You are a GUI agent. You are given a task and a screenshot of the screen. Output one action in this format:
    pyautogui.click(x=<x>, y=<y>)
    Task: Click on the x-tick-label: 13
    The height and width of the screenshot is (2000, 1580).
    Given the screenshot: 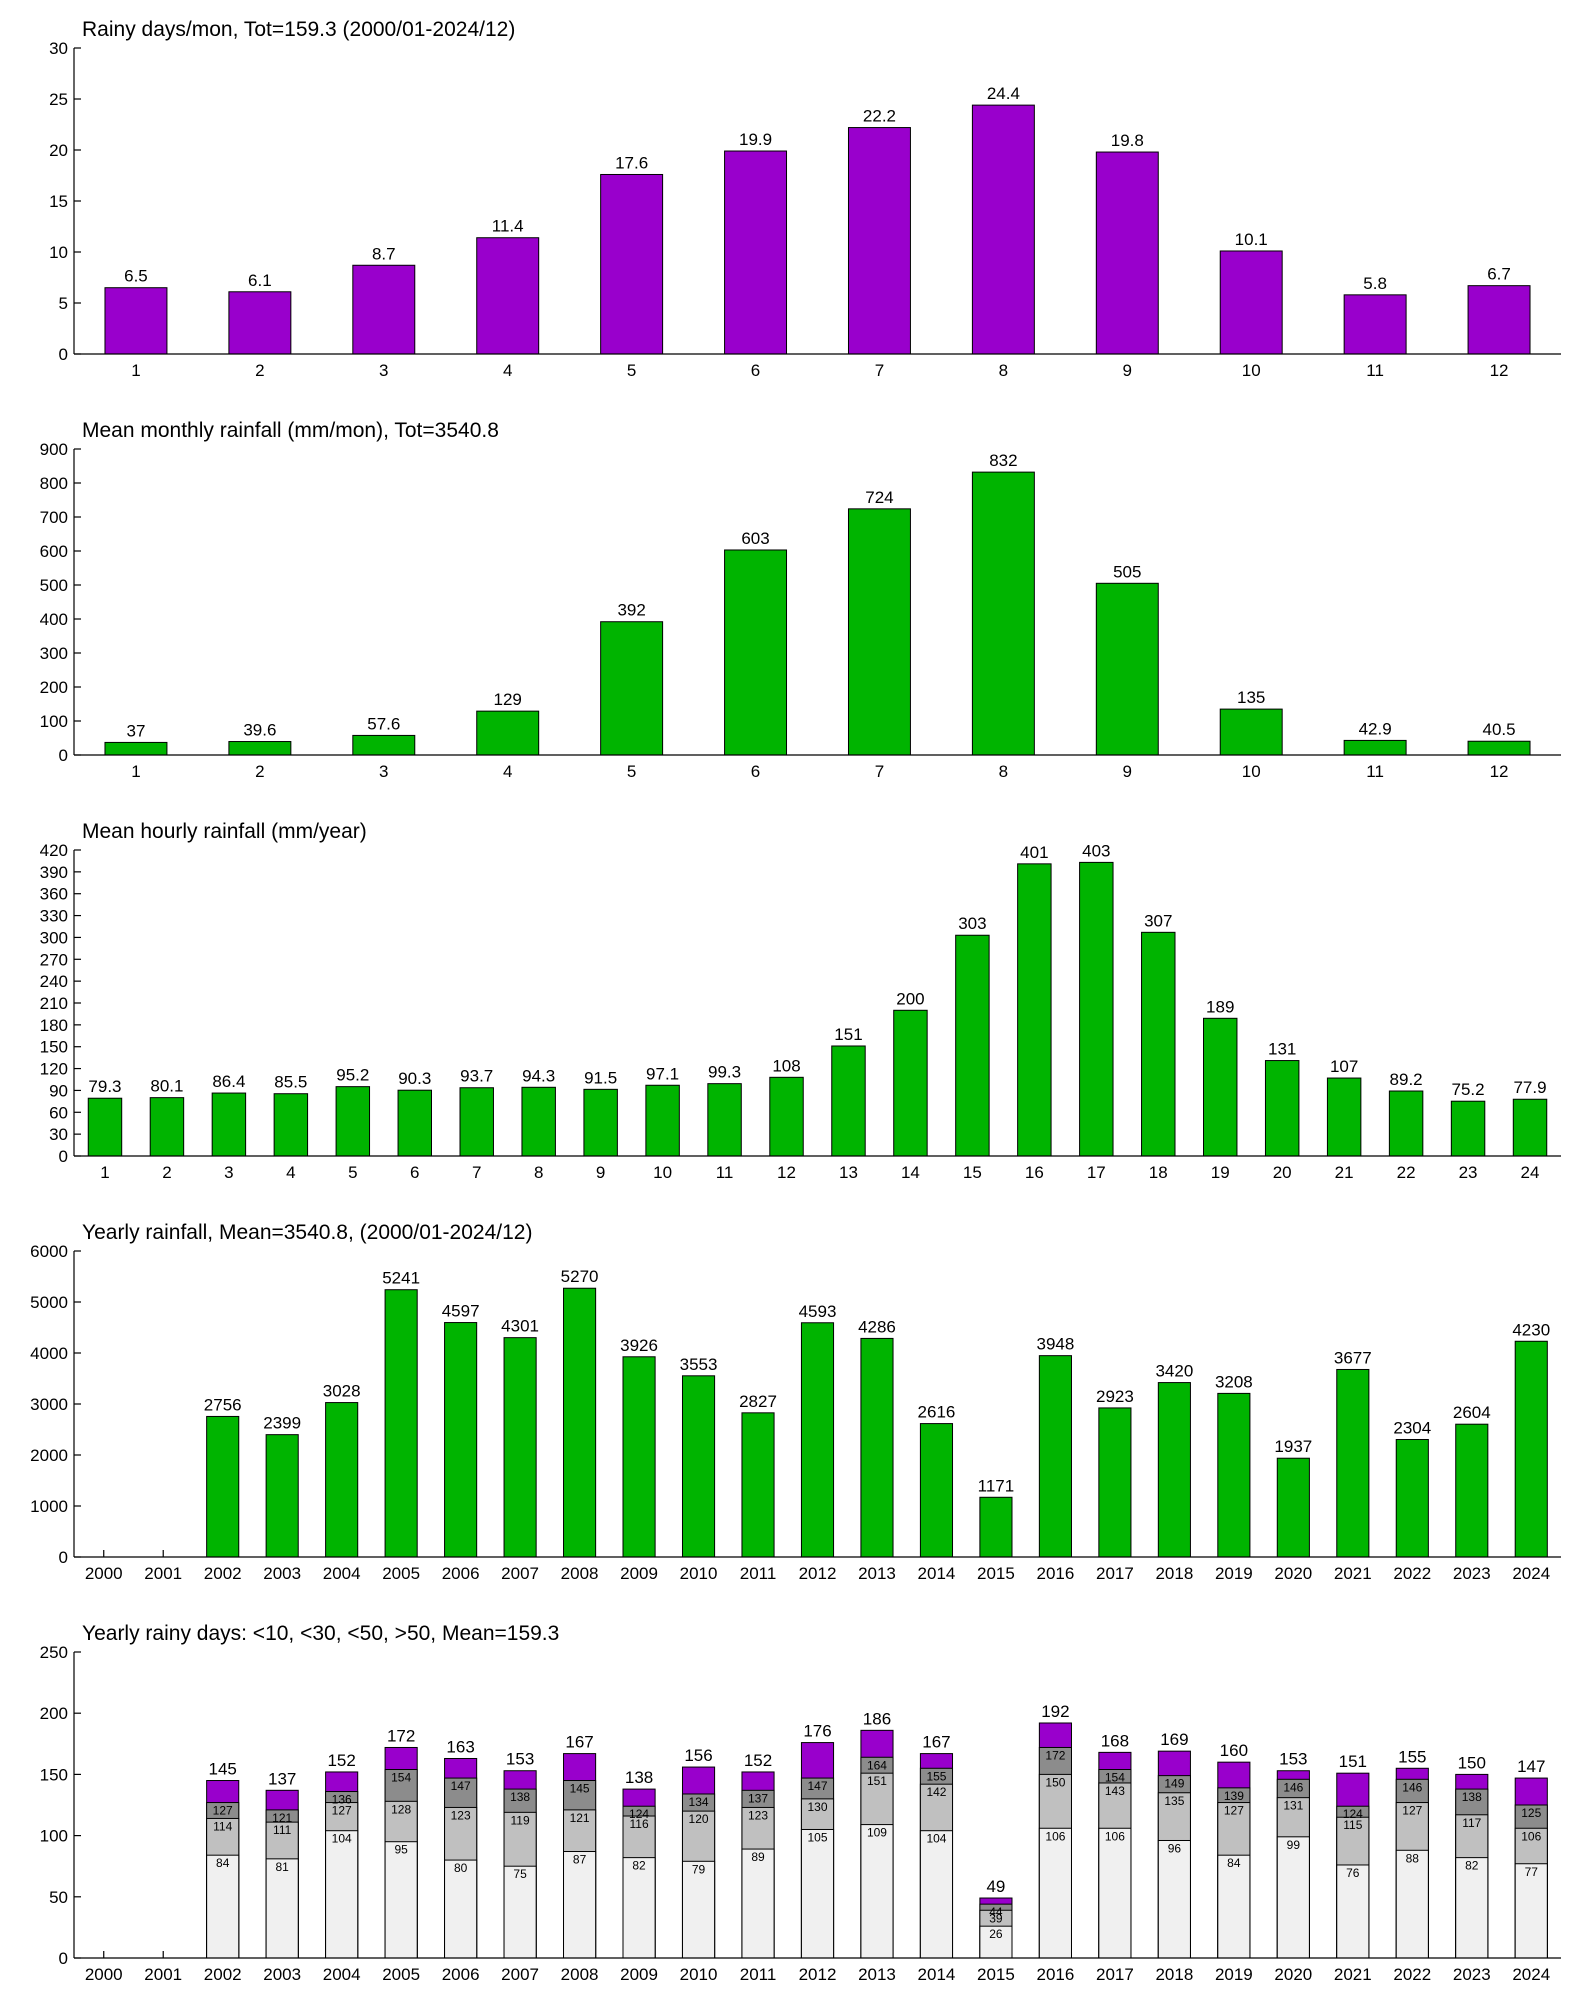 What is the action you would take?
    pyautogui.click(x=848, y=1172)
    